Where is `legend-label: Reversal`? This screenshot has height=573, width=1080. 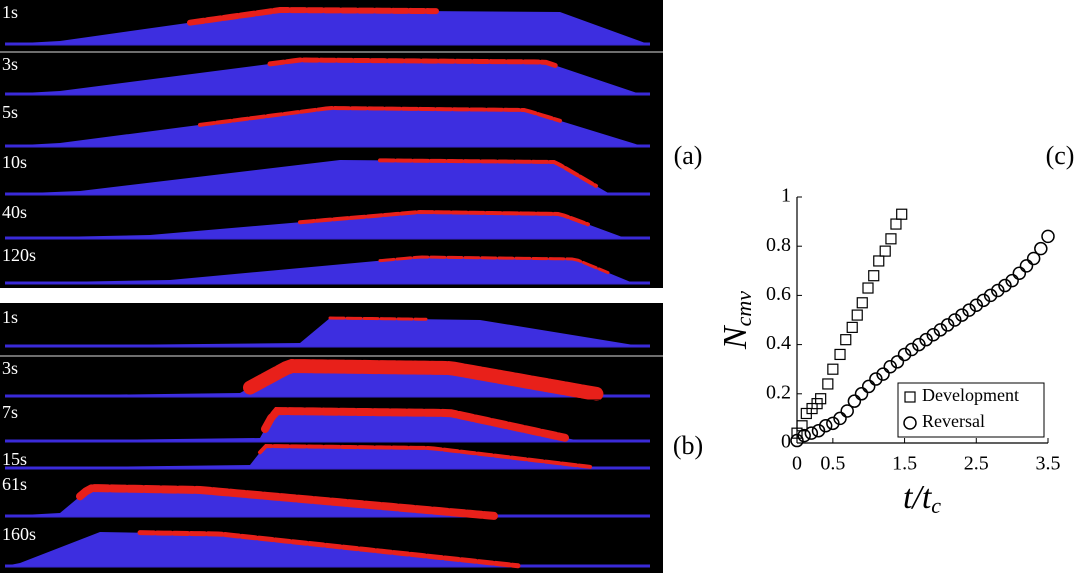 legend-label: Reversal is located at coordinates (953, 421).